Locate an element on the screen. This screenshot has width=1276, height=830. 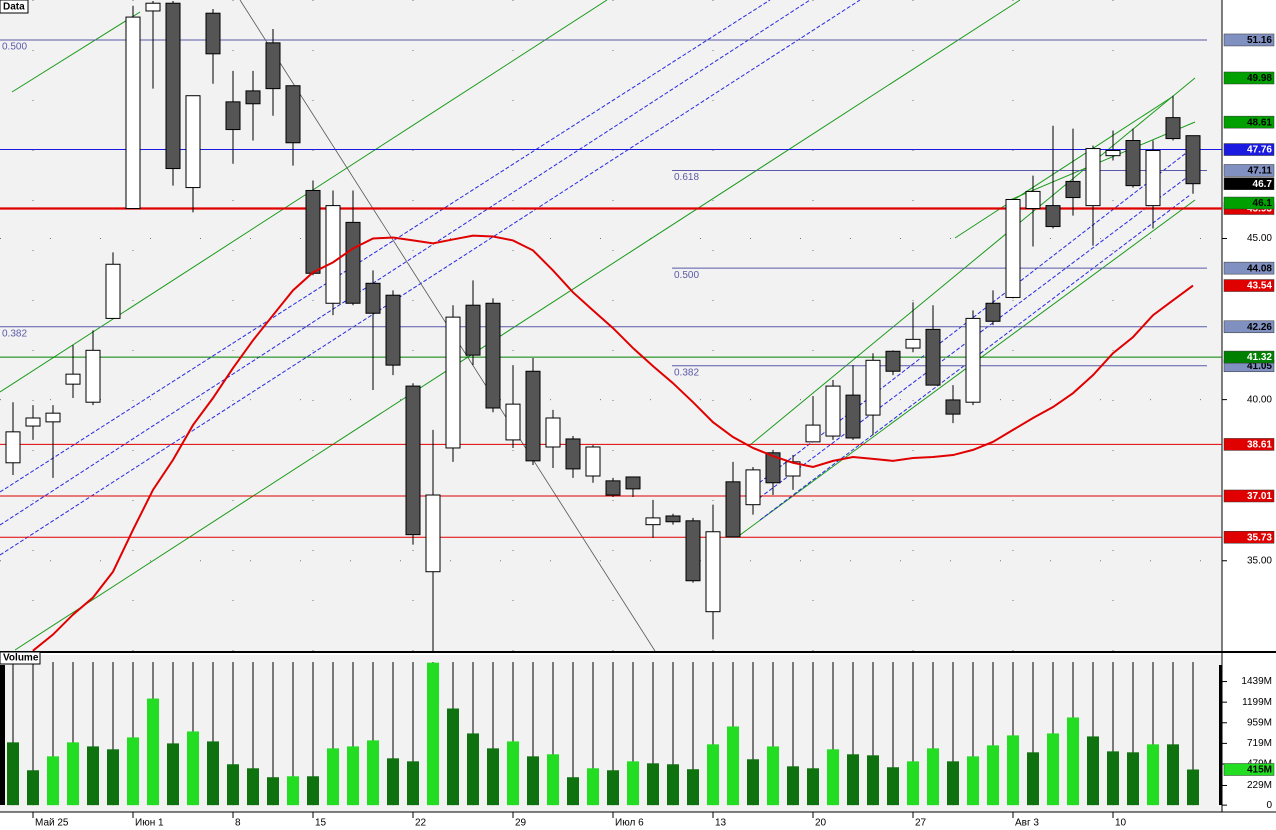
axis-label: 42.26 is located at coordinates (1259, 327).